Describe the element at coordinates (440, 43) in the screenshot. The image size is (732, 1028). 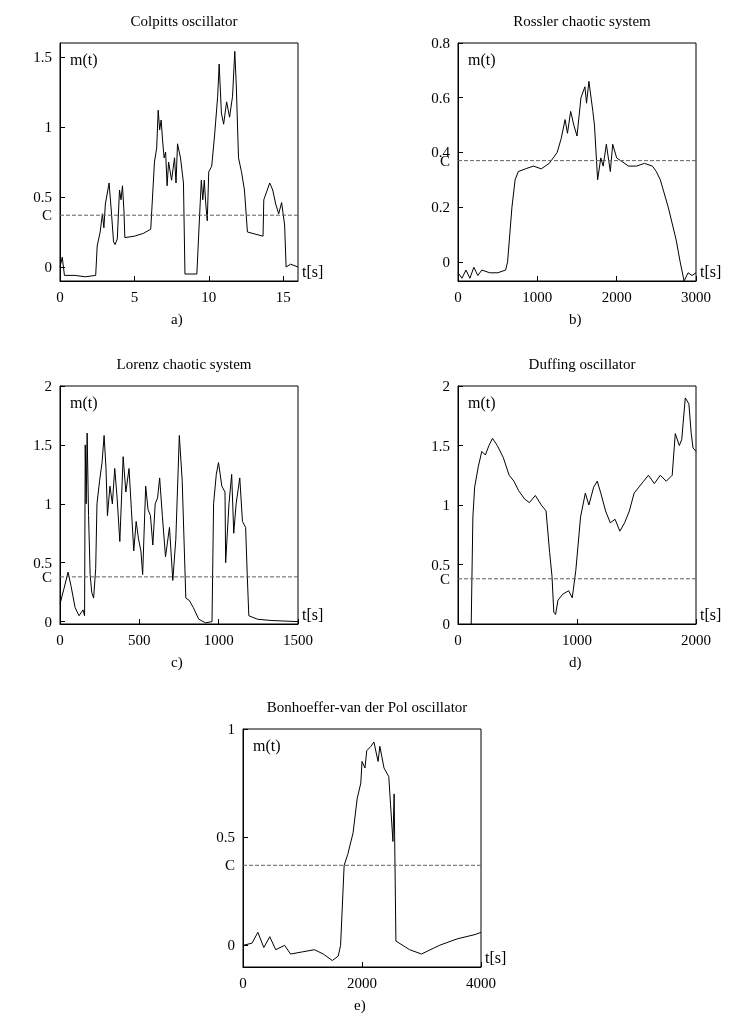
I see `y-tick-label: 0.8` at that location.